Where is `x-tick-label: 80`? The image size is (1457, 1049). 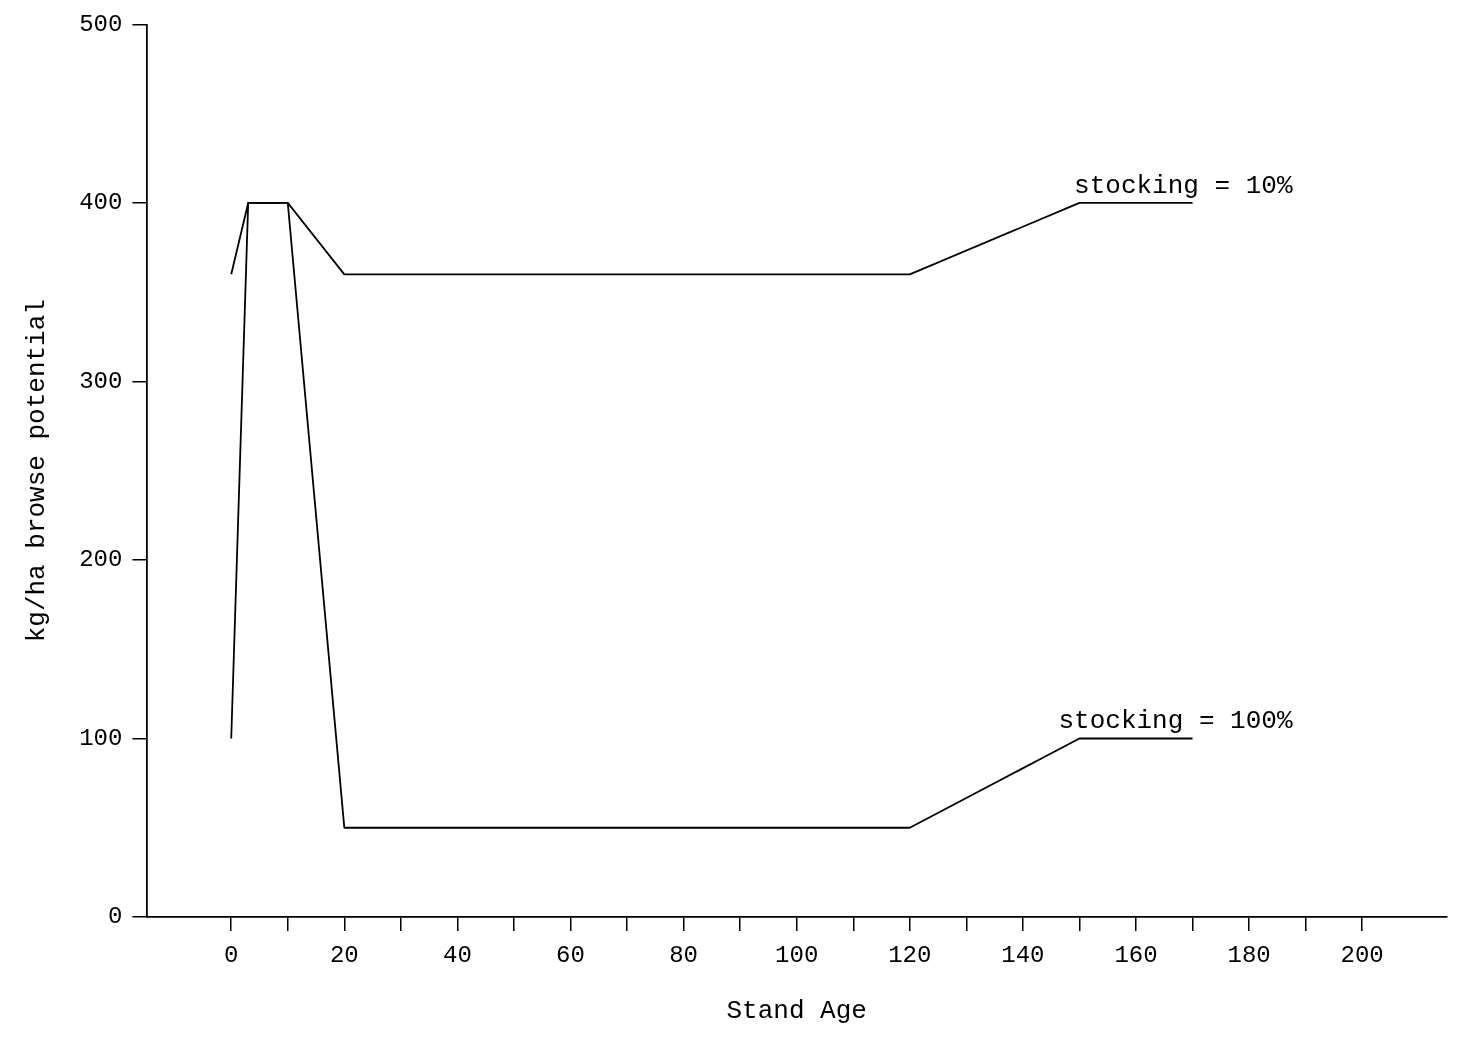
x-tick-label: 80 is located at coordinates (684, 955).